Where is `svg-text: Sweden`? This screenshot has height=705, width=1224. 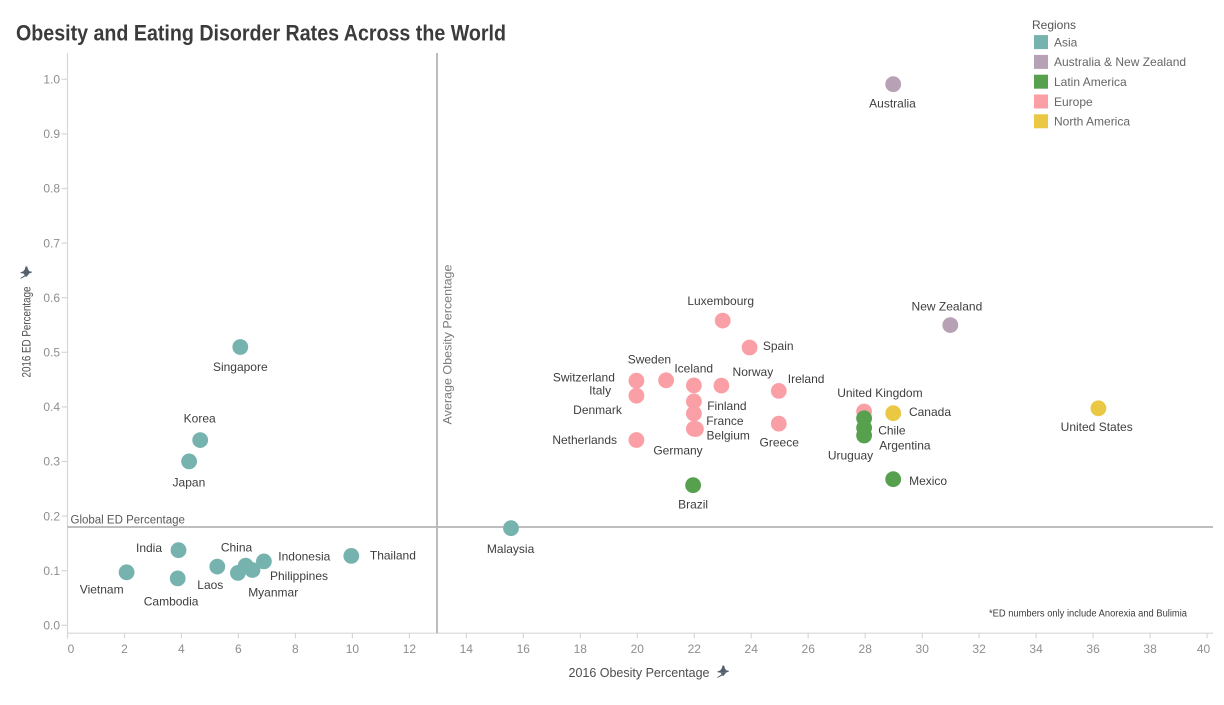
svg-text: Sweden is located at coordinates (649, 359).